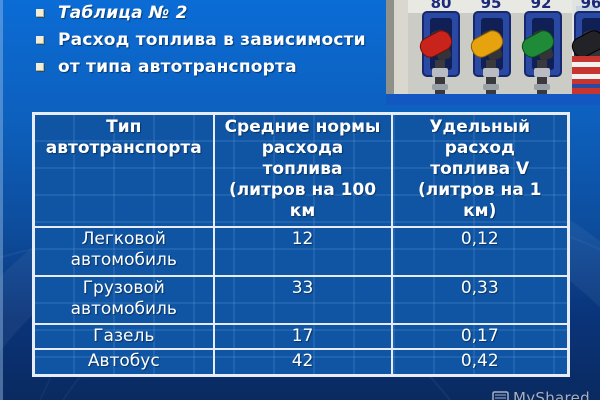  Describe the element at coordinates (509, 58) in the screenshot. I see `pump-slots` at that location.